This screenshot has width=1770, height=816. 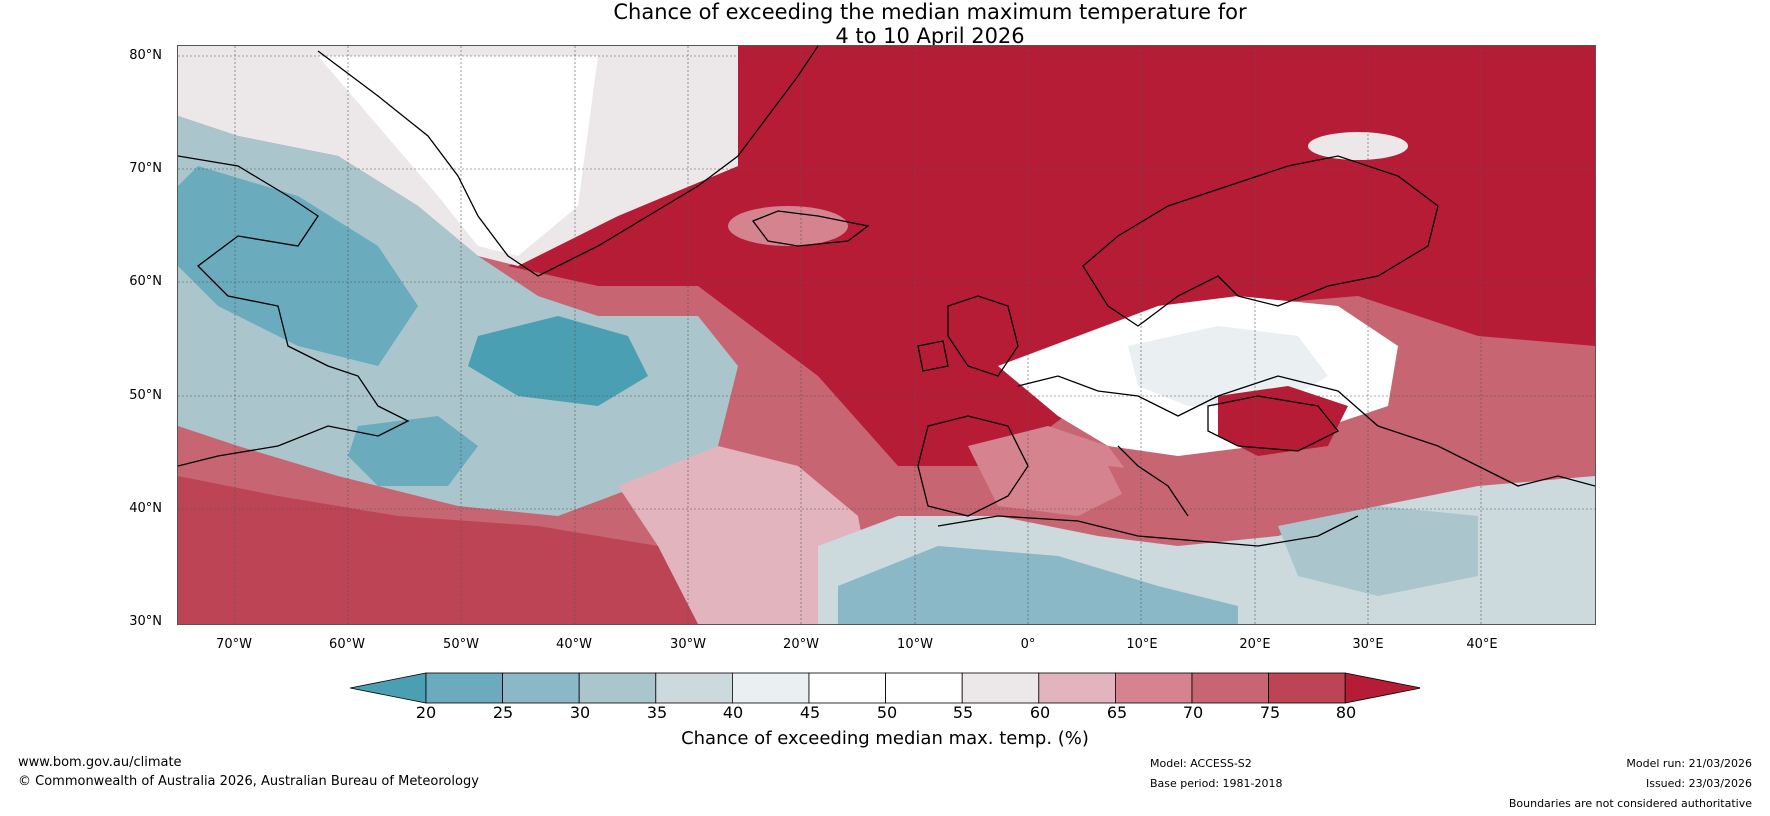 What do you see at coordinates (100, 762) in the screenshot?
I see `footer-website: www.bom.gov.au/climate` at bounding box center [100, 762].